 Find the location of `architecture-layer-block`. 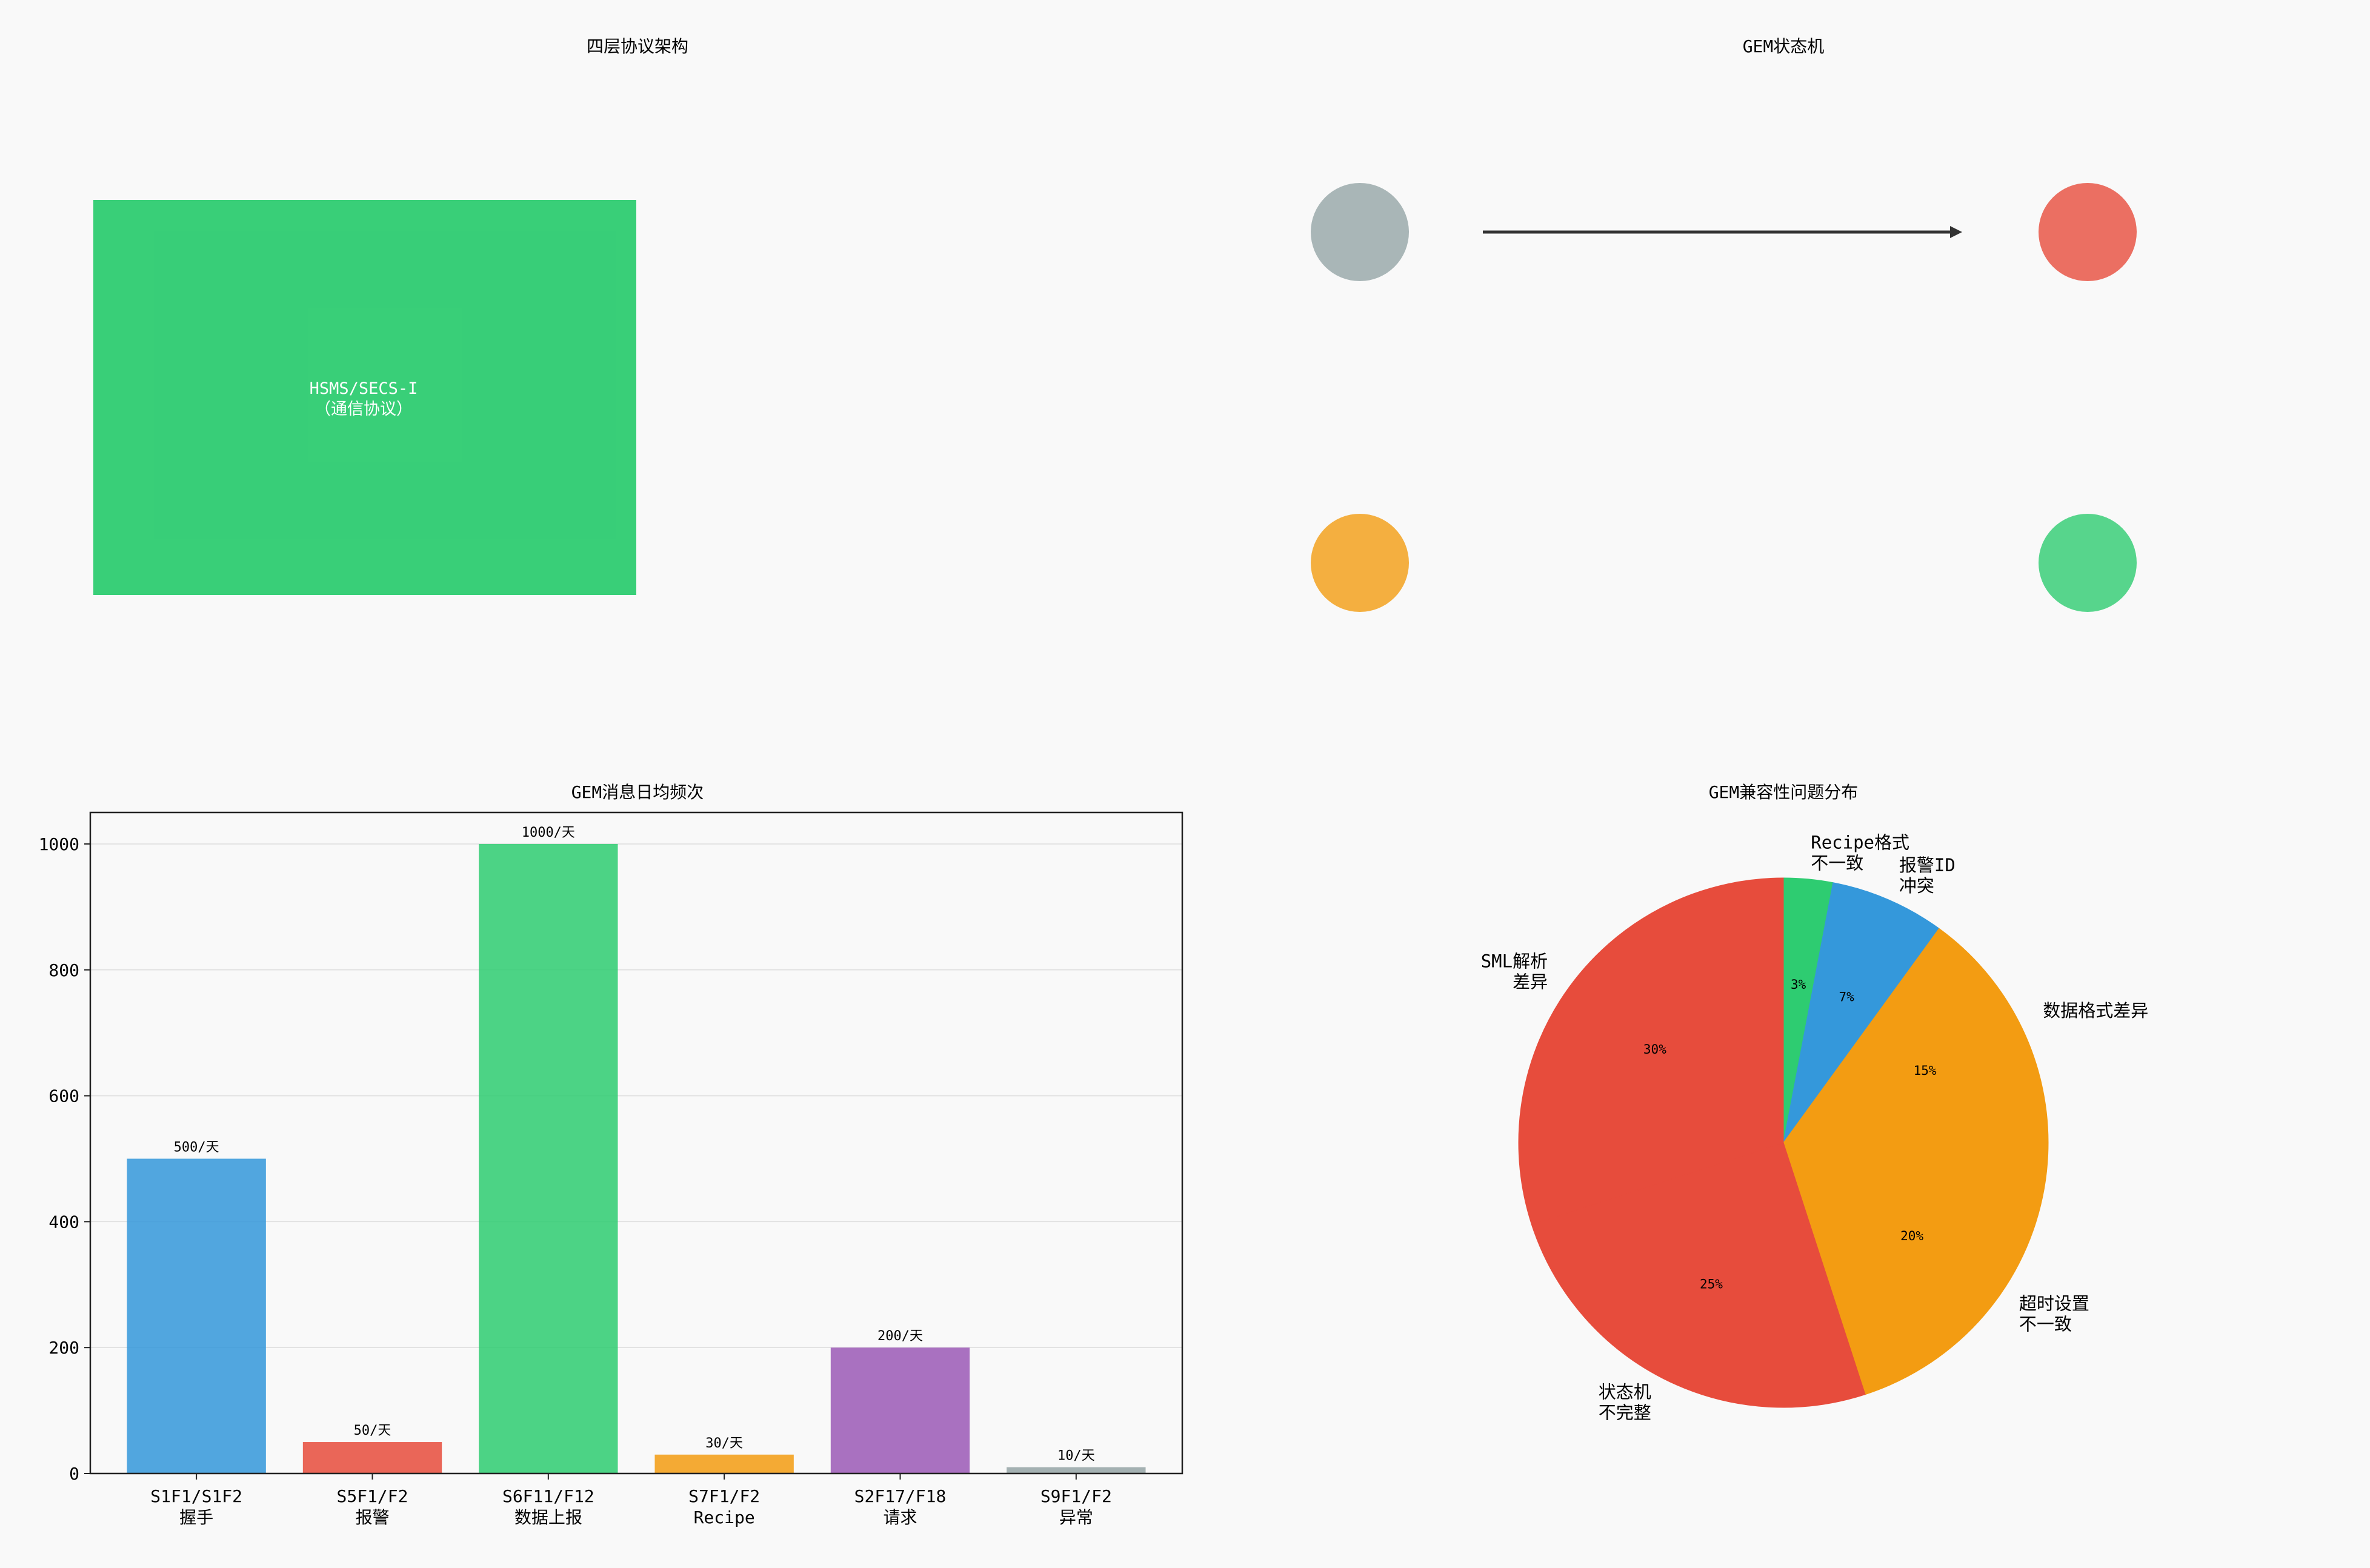

architecture-layer-block is located at coordinates (364, 397).